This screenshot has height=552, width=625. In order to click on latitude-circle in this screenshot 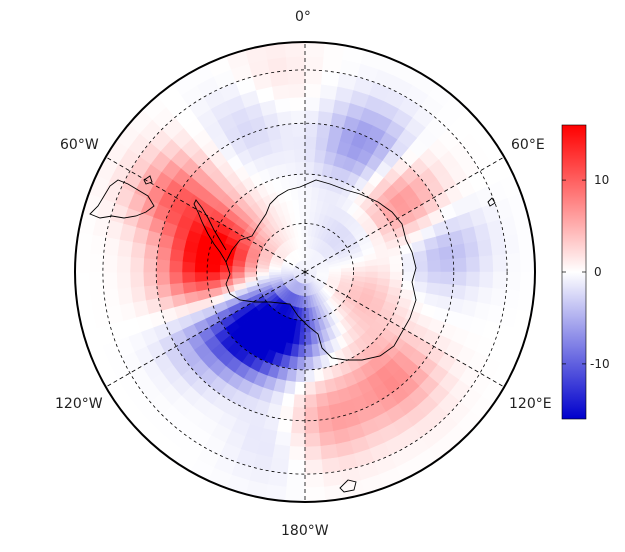, I will do `click(305, 272)`.